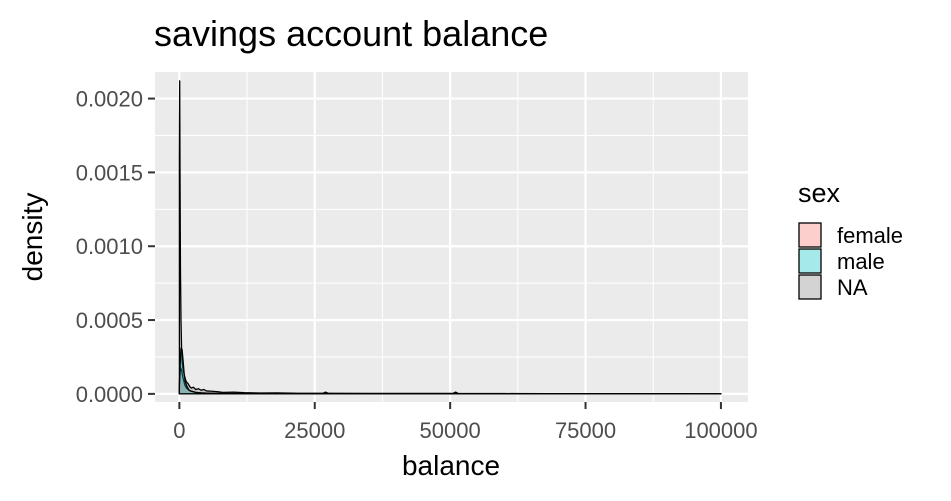  I want to click on legend-label-male: male, so click(861, 261).